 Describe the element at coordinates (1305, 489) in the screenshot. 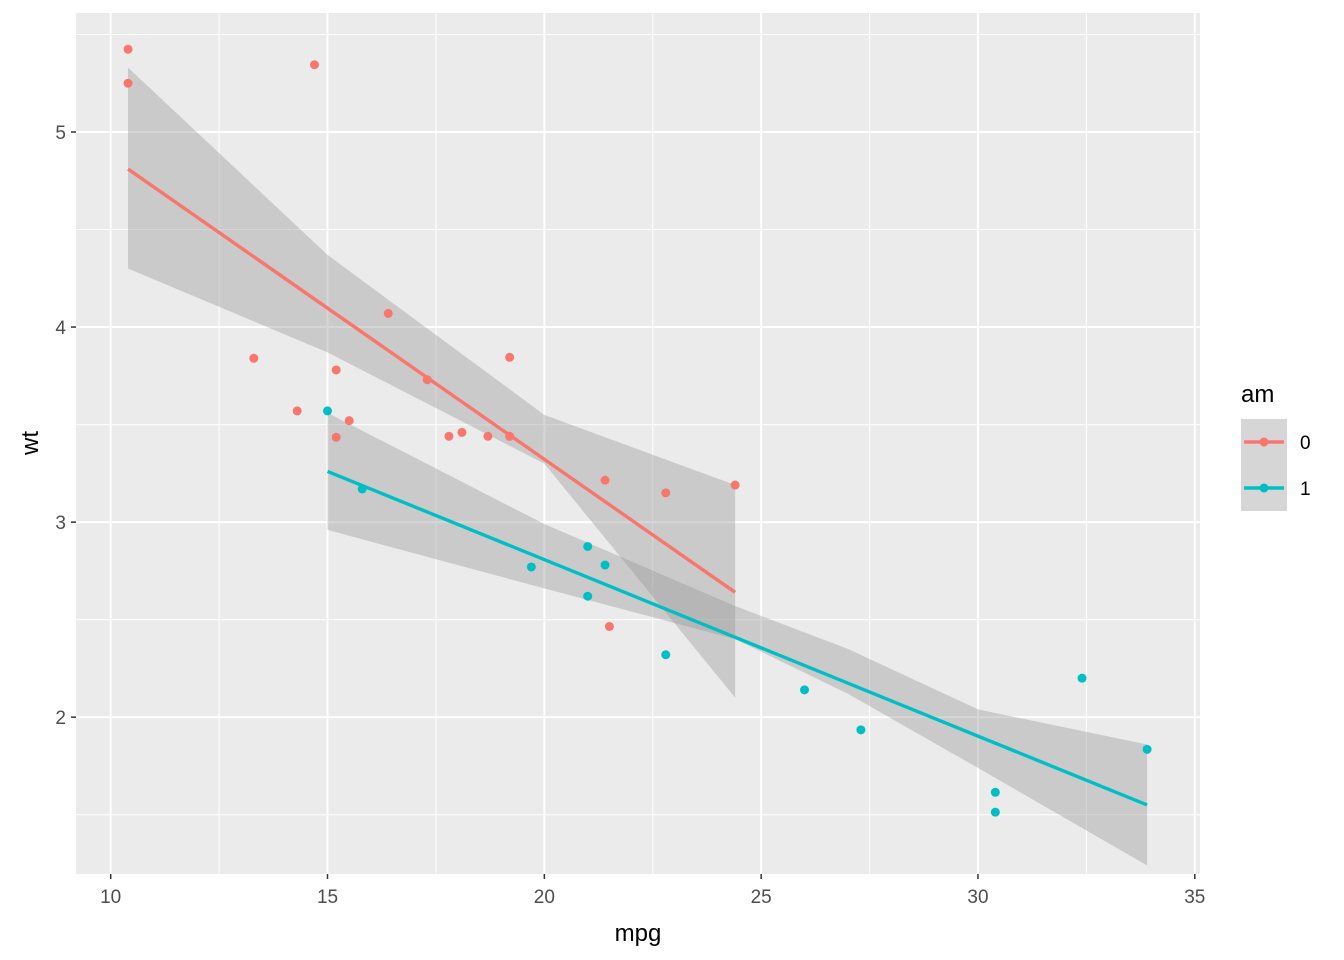

I see `legend-label: 1` at that location.